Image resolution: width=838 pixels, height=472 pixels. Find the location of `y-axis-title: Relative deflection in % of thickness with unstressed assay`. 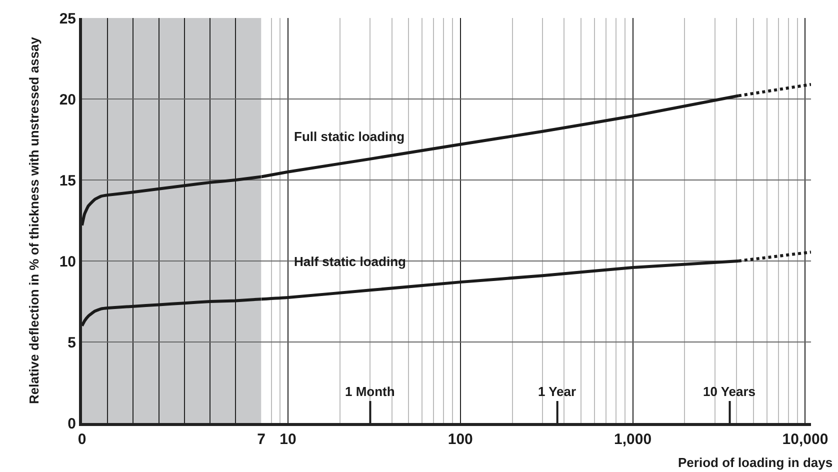

y-axis-title: Relative deflection in % of thickness with unstressed assay is located at coordinates (34, 220).